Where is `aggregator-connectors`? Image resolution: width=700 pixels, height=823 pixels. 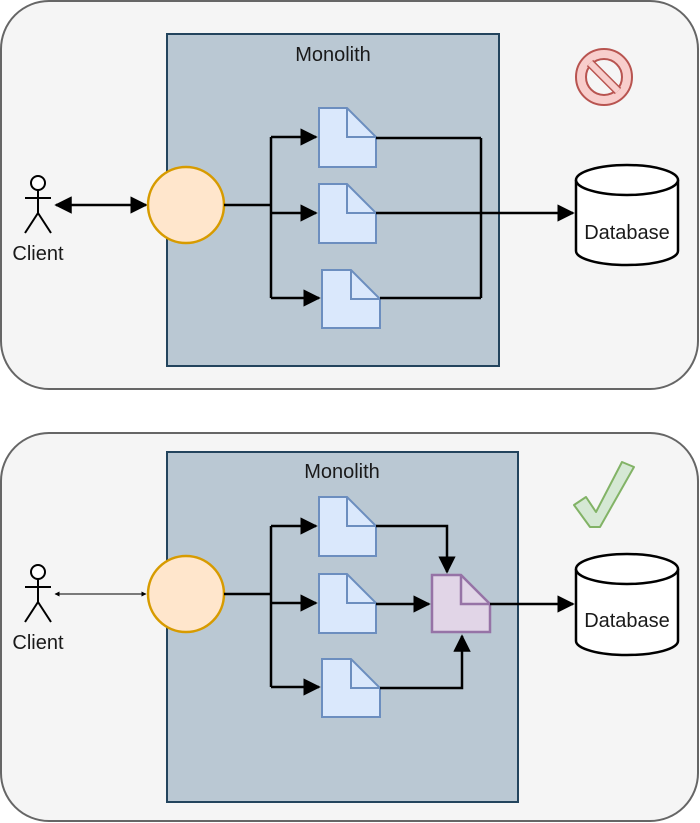
aggregator-connectors is located at coordinates (423, 607).